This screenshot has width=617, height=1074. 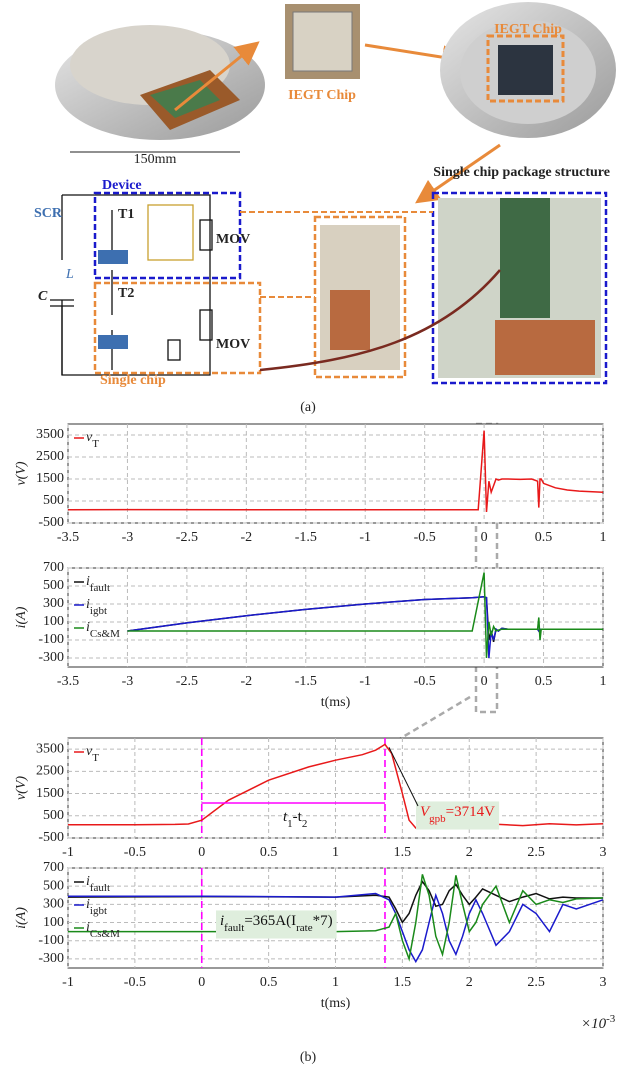 What do you see at coordinates (177, 328) in the screenshot?
I see `single-chip-box` at bounding box center [177, 328].